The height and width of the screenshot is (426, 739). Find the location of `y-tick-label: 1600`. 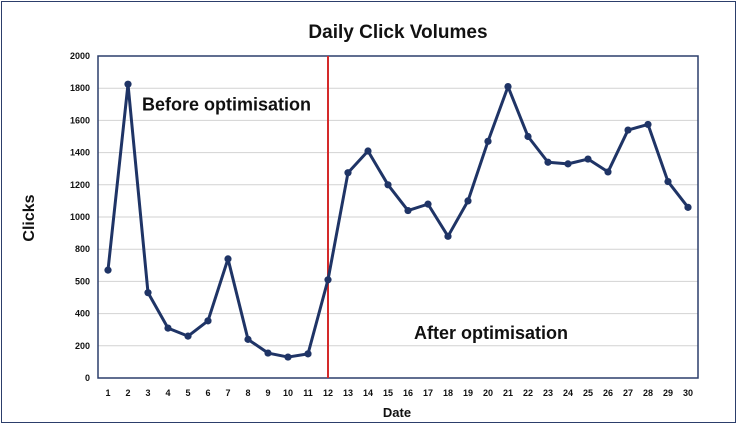

y-tick-label: 1600 is located at coordinates (80, 120).